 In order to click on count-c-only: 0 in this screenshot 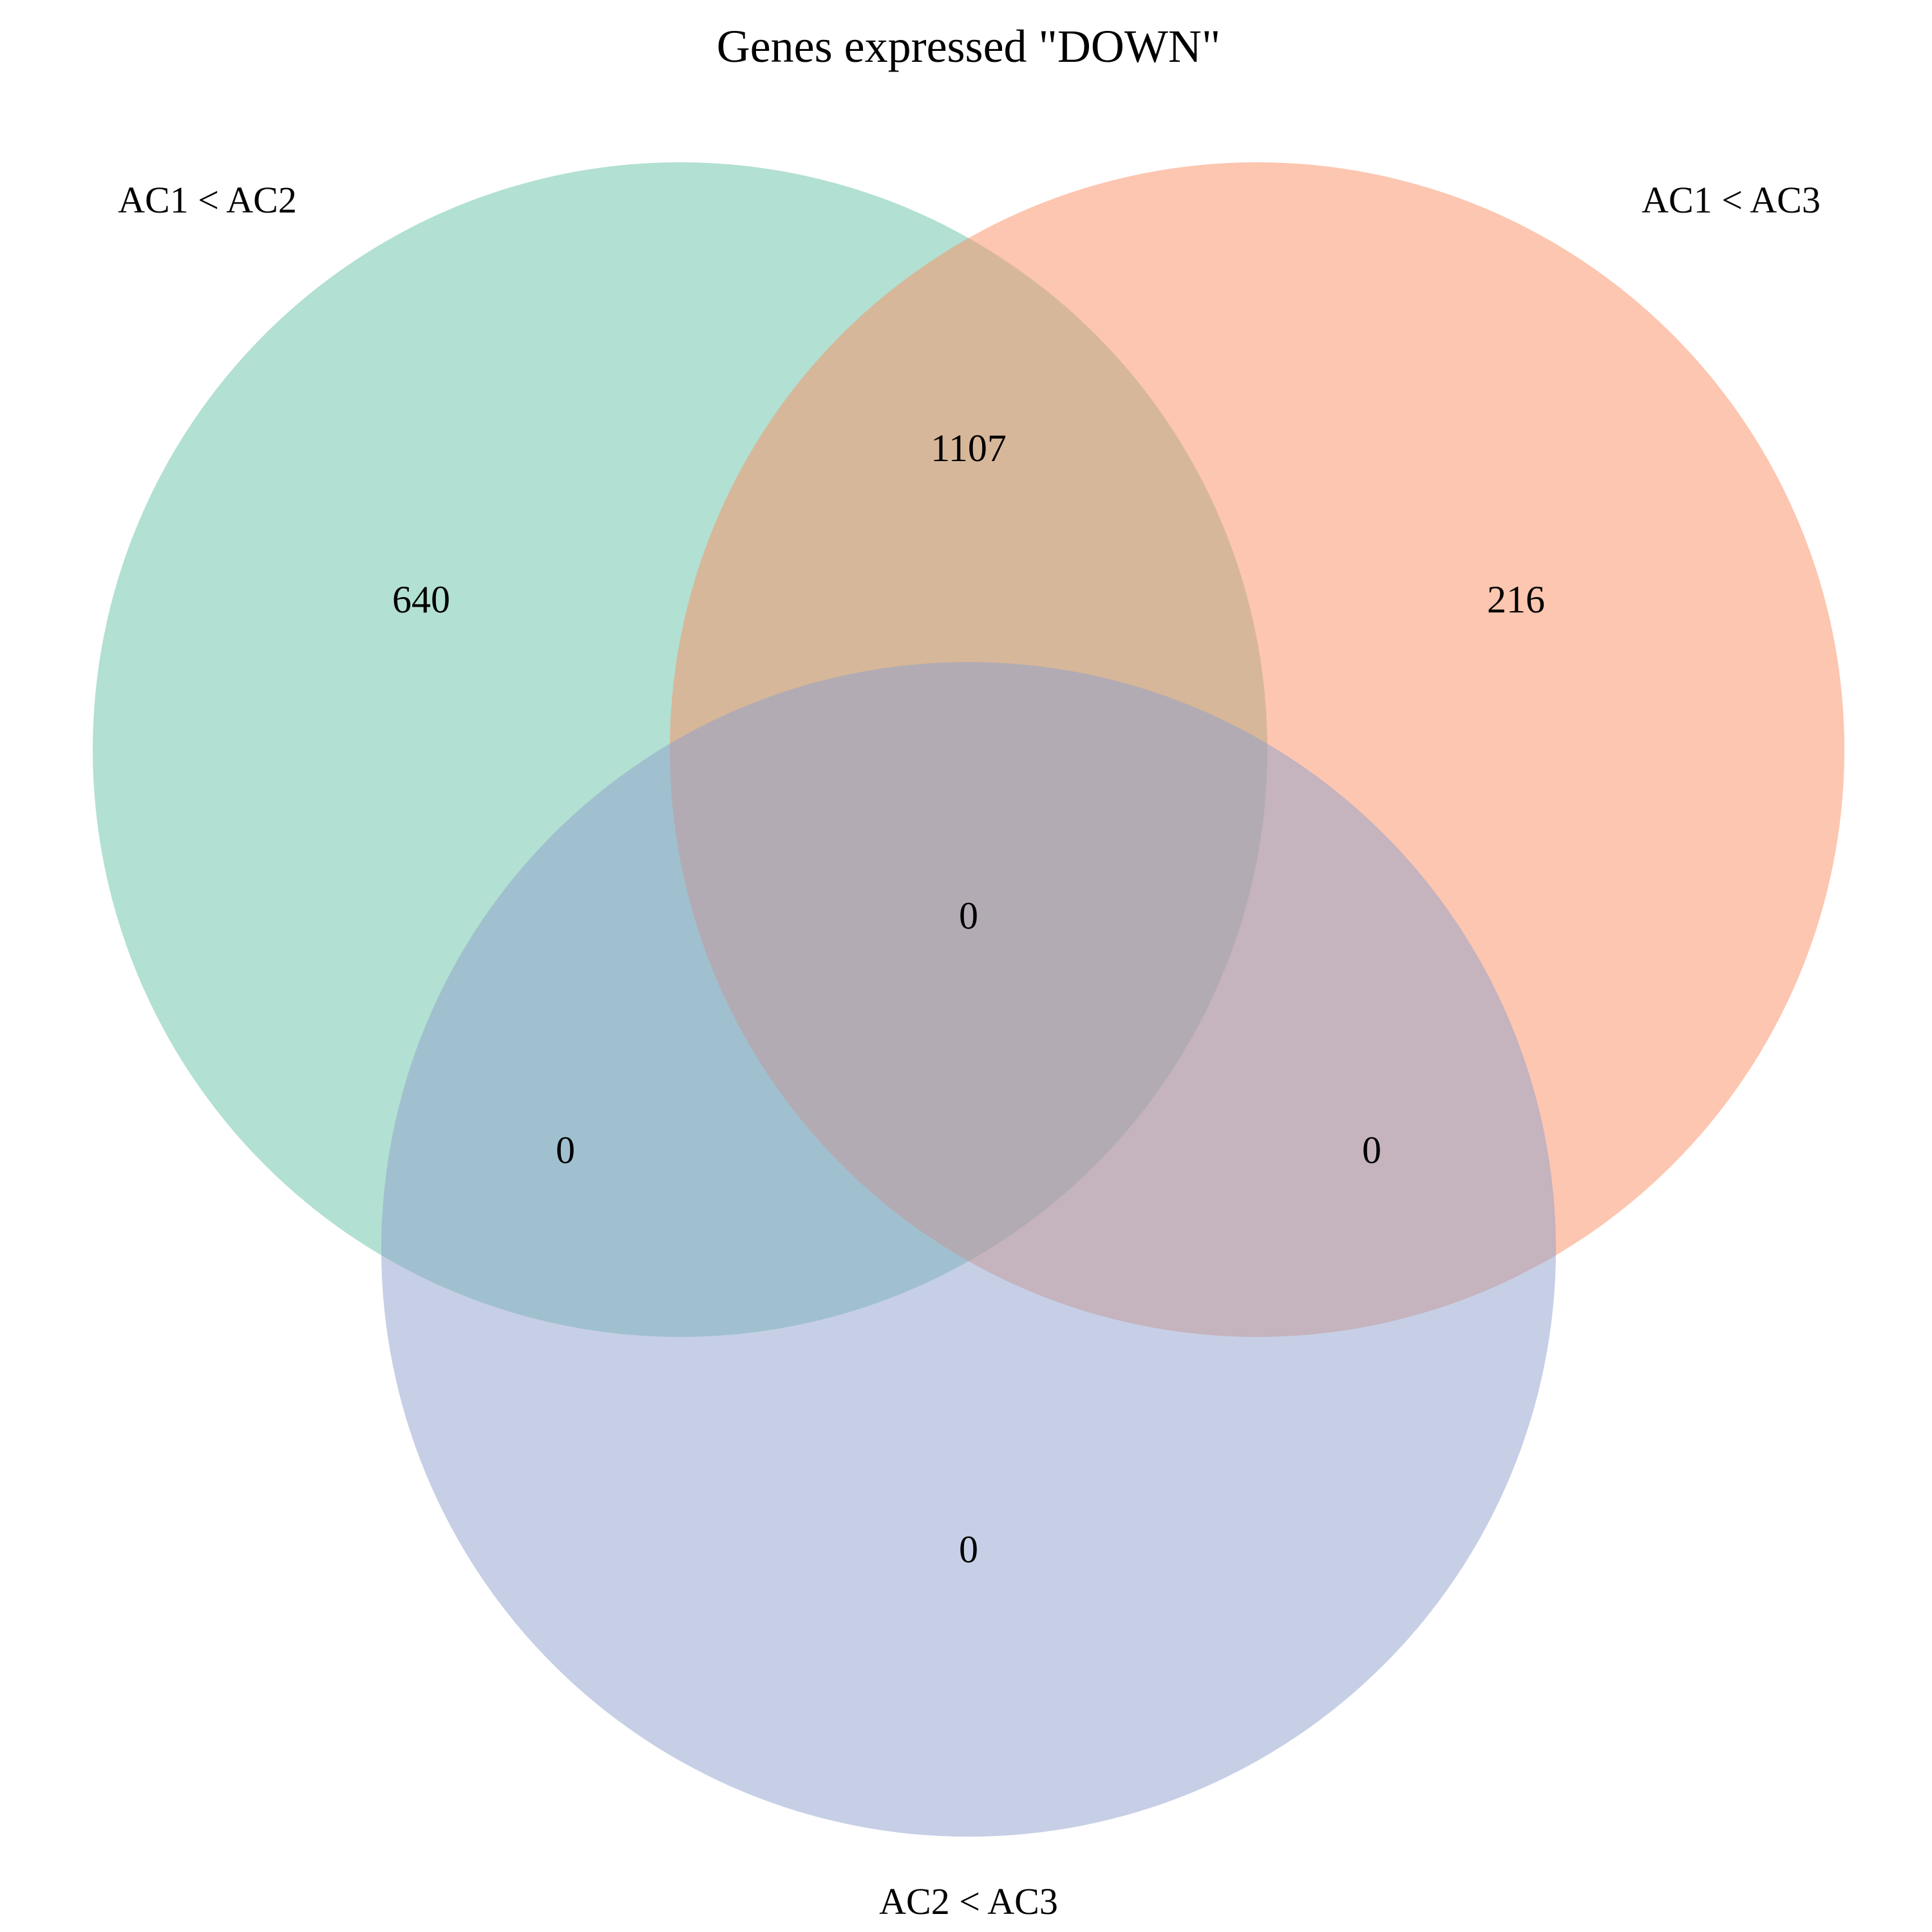, I will do `click(969, 1549)`.